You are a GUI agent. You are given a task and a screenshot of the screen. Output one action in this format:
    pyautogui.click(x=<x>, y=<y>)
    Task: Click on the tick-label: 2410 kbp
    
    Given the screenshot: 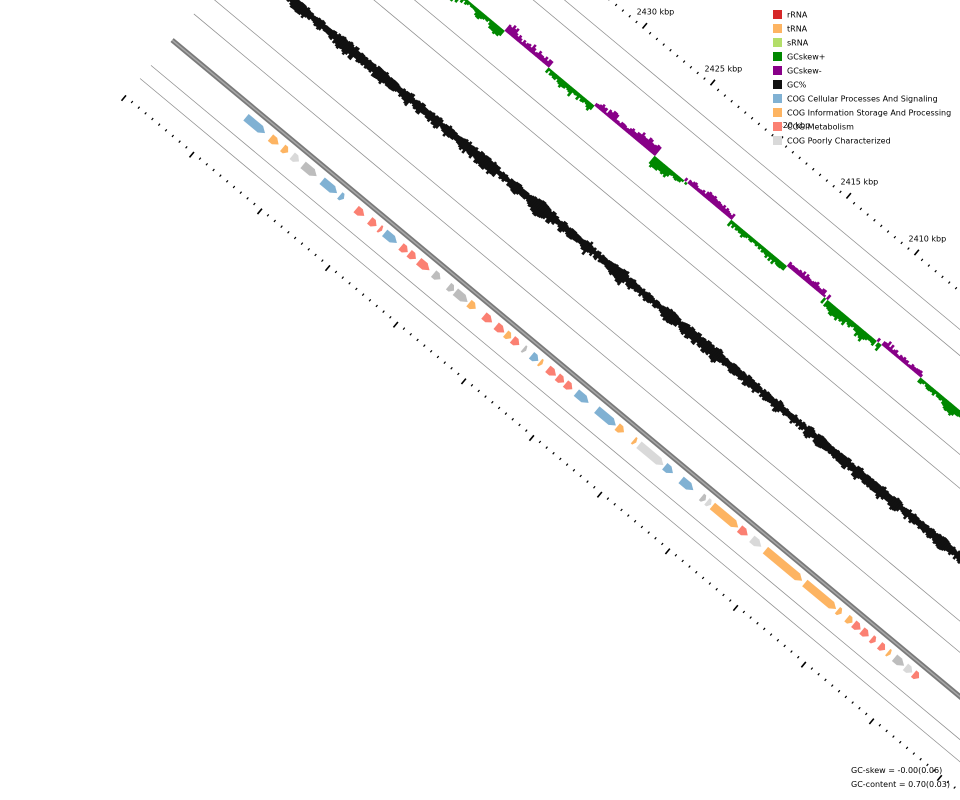 What is the action you would take?
    pyautogui.click(x=928, y=238)
    